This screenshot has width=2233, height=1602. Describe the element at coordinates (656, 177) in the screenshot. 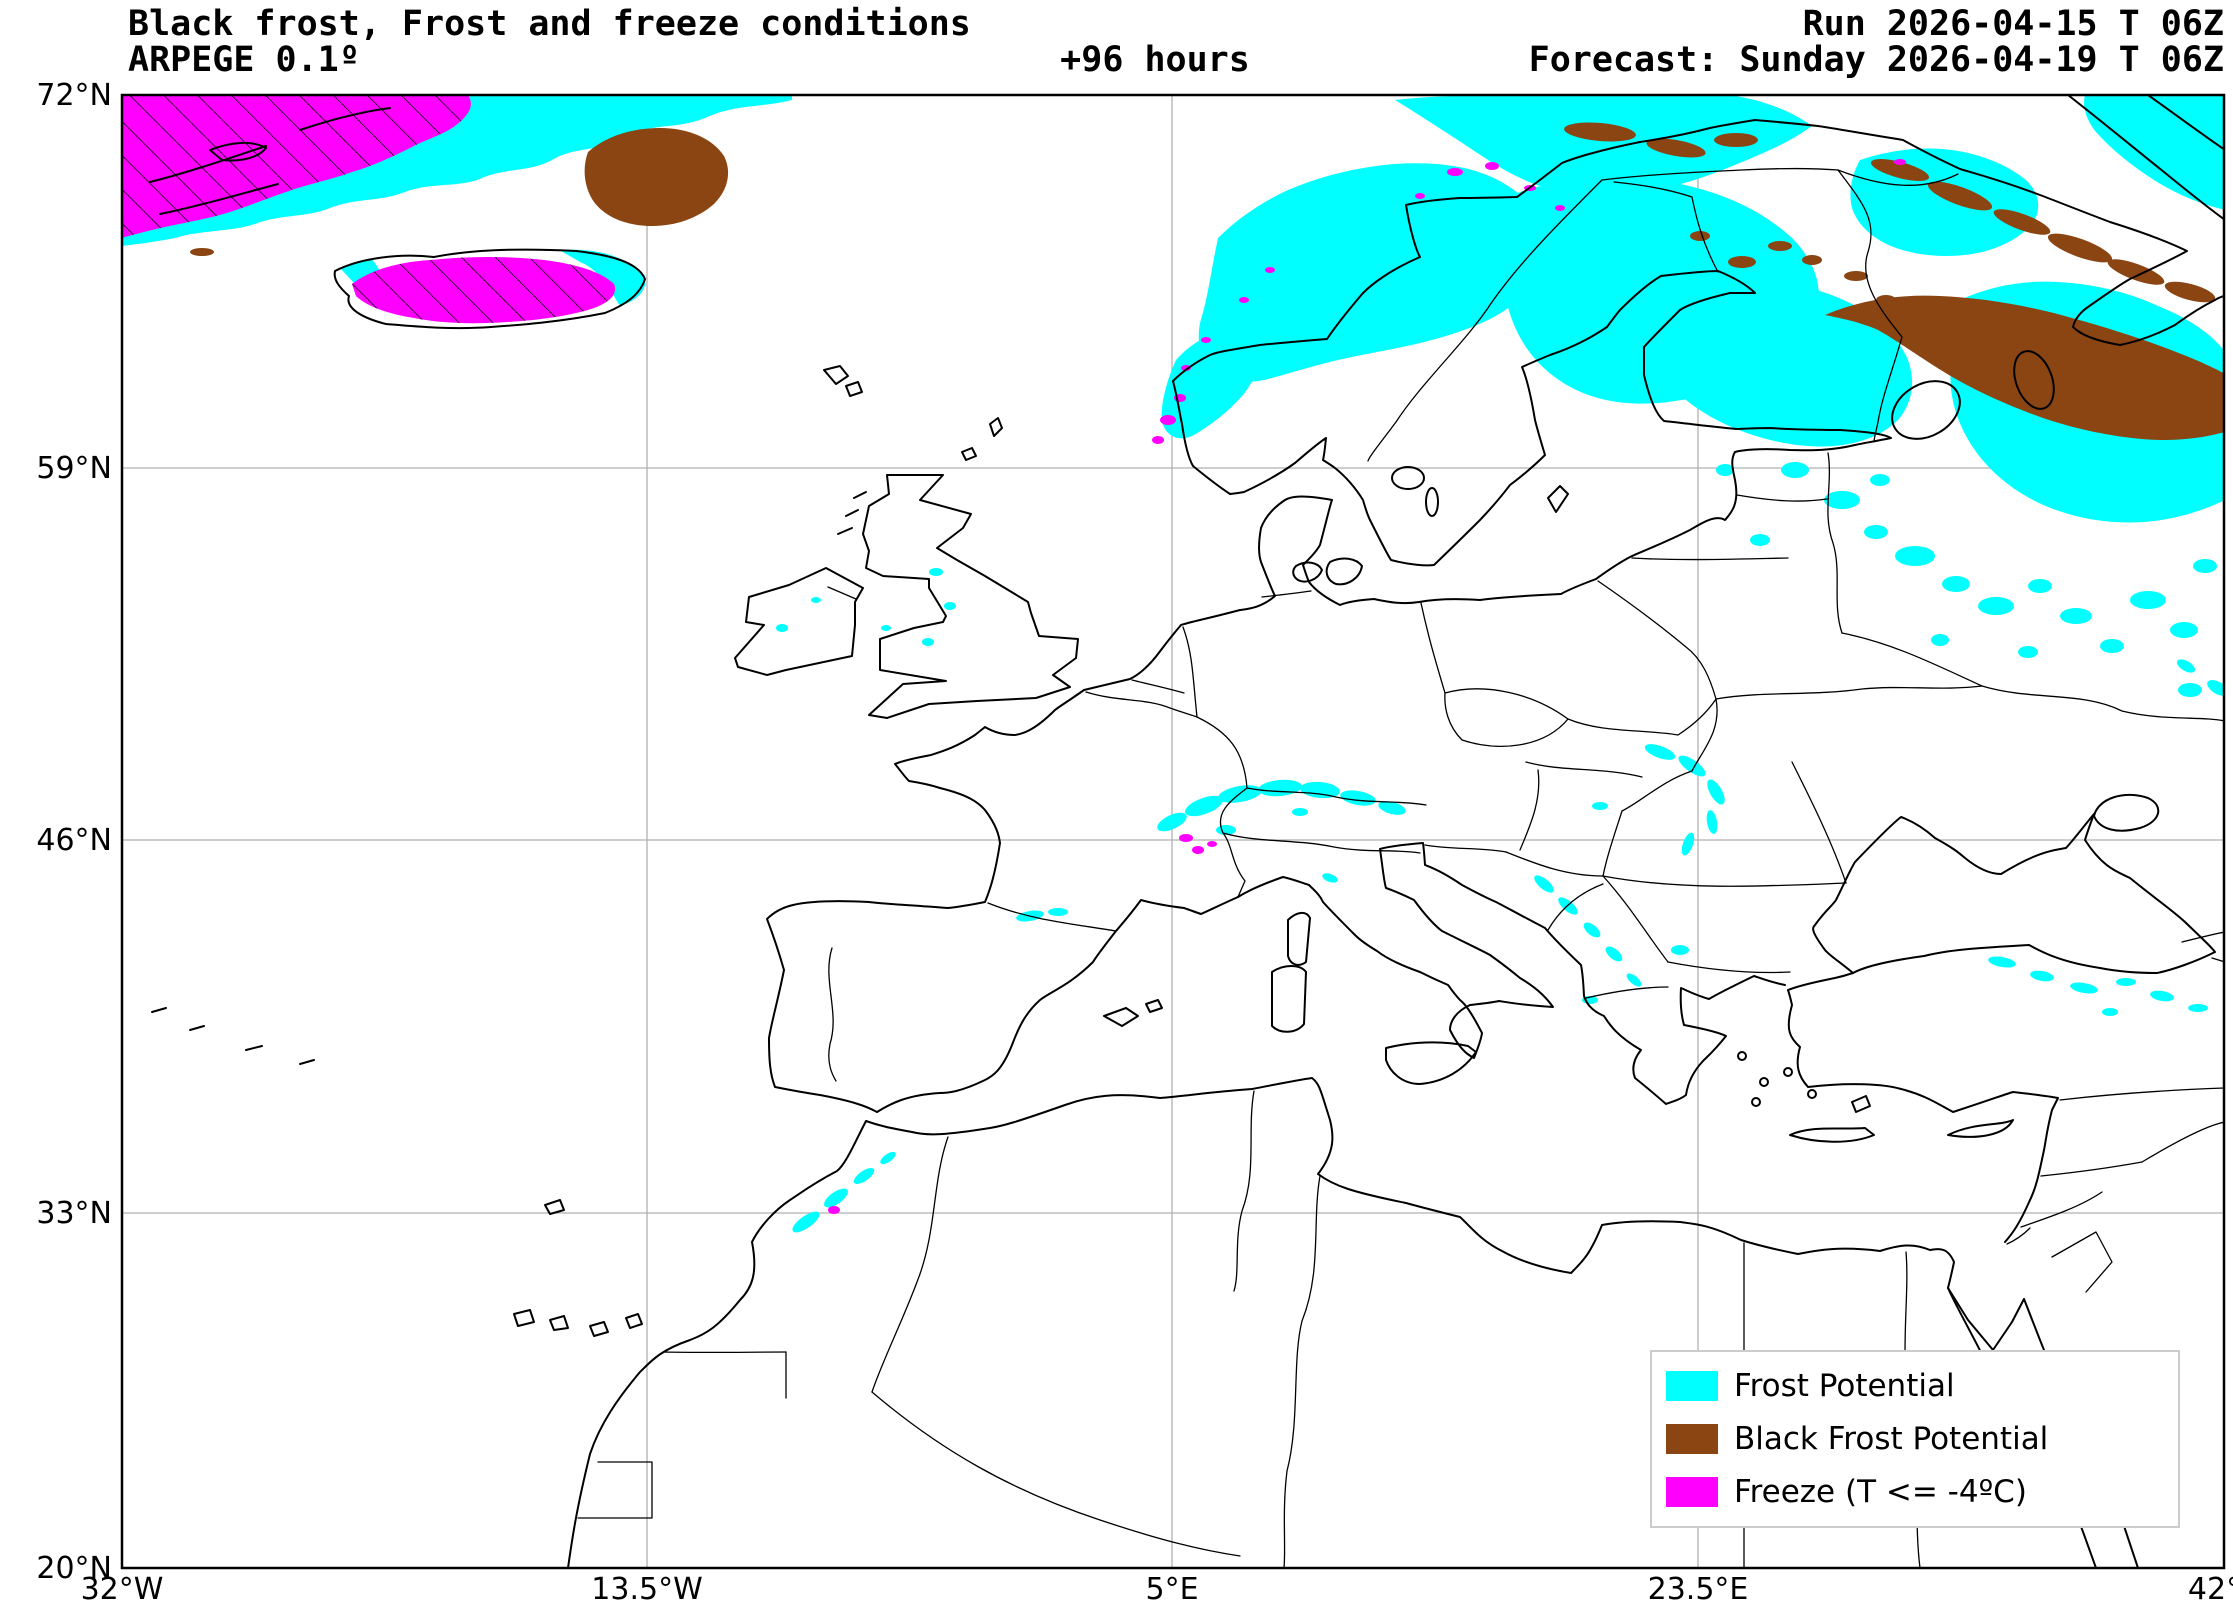

I see `black-frost-denmark-strait` at that location.